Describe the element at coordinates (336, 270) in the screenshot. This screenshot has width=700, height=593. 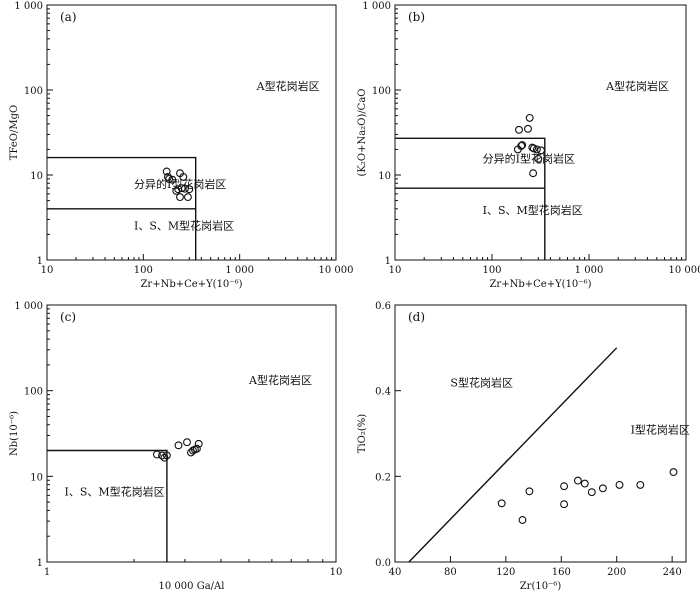
I see `x-tick-label: 10 000` at that location.